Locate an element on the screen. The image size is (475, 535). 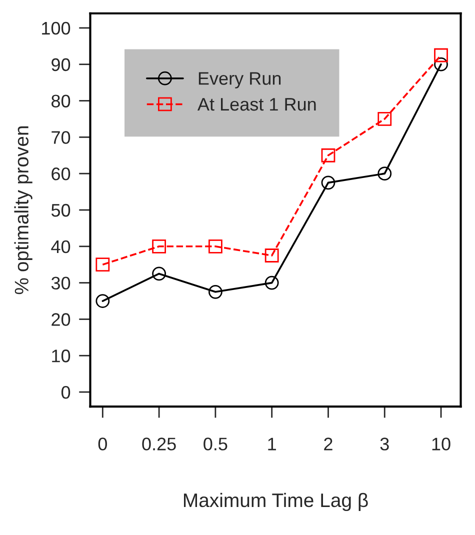
y-tick-label: 20 is located at coordinates (61, 319).